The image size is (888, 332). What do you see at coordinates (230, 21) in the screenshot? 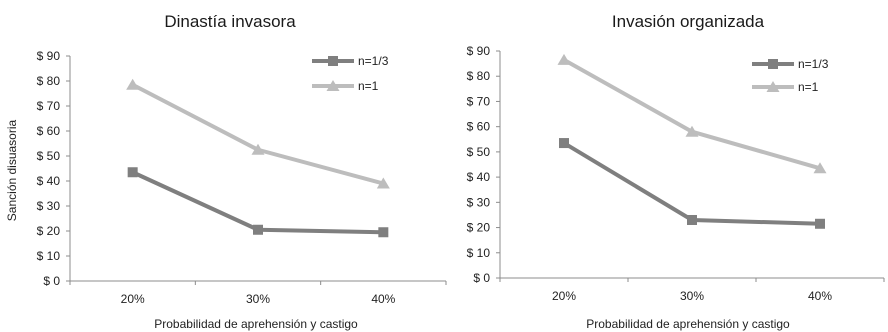
I see `chart-title: Dinastía invasora` at bounding box center [230, 21].